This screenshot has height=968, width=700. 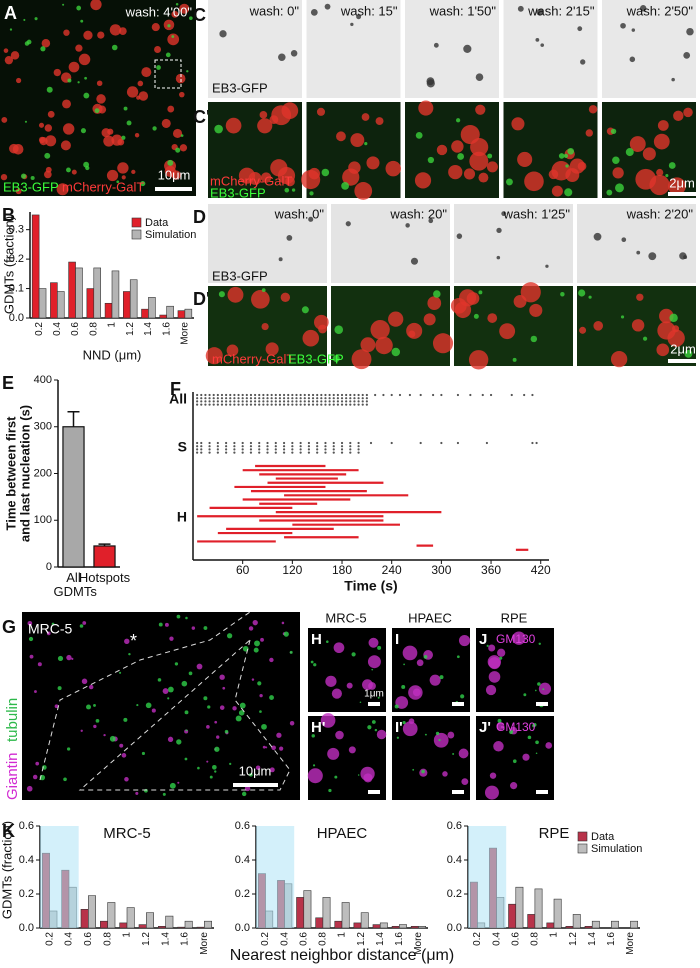 What do you see at coordinates (561, 10) in the screenshot?
I see `timestamp: wash: 2'15"` at bounding box center [561, 10].